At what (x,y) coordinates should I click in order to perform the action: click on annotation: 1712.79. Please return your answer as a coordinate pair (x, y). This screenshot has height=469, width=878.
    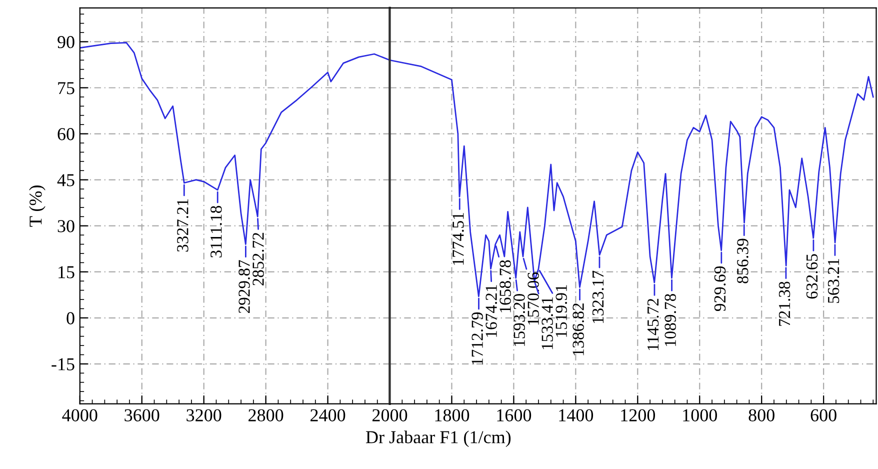
    Looking at the image, I should click on (477, 338).